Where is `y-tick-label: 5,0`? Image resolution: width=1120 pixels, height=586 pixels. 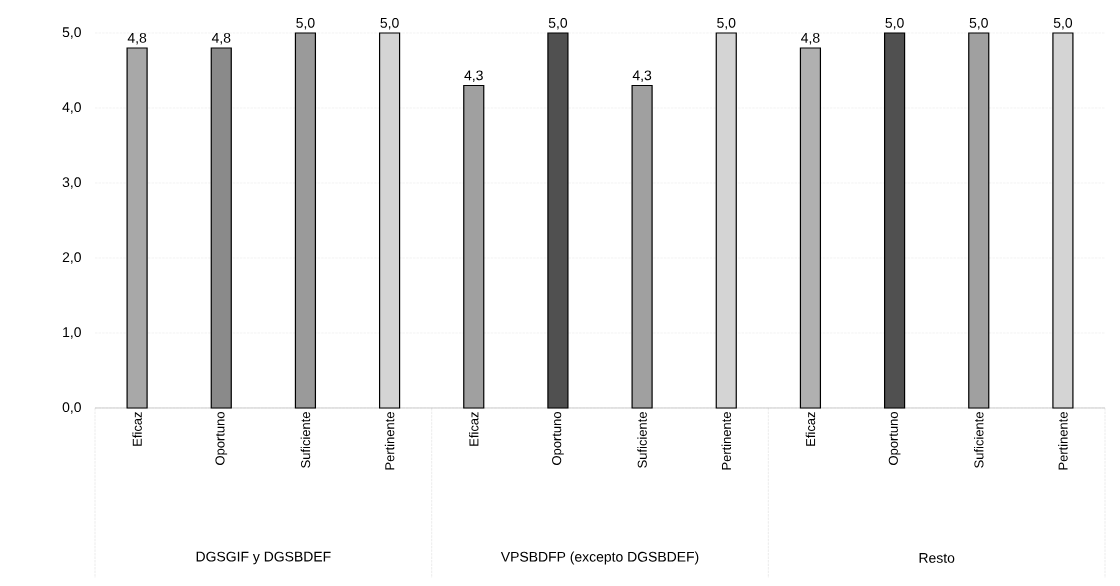 y-tick-label: 5,0 is located at coordinates (71, 33).